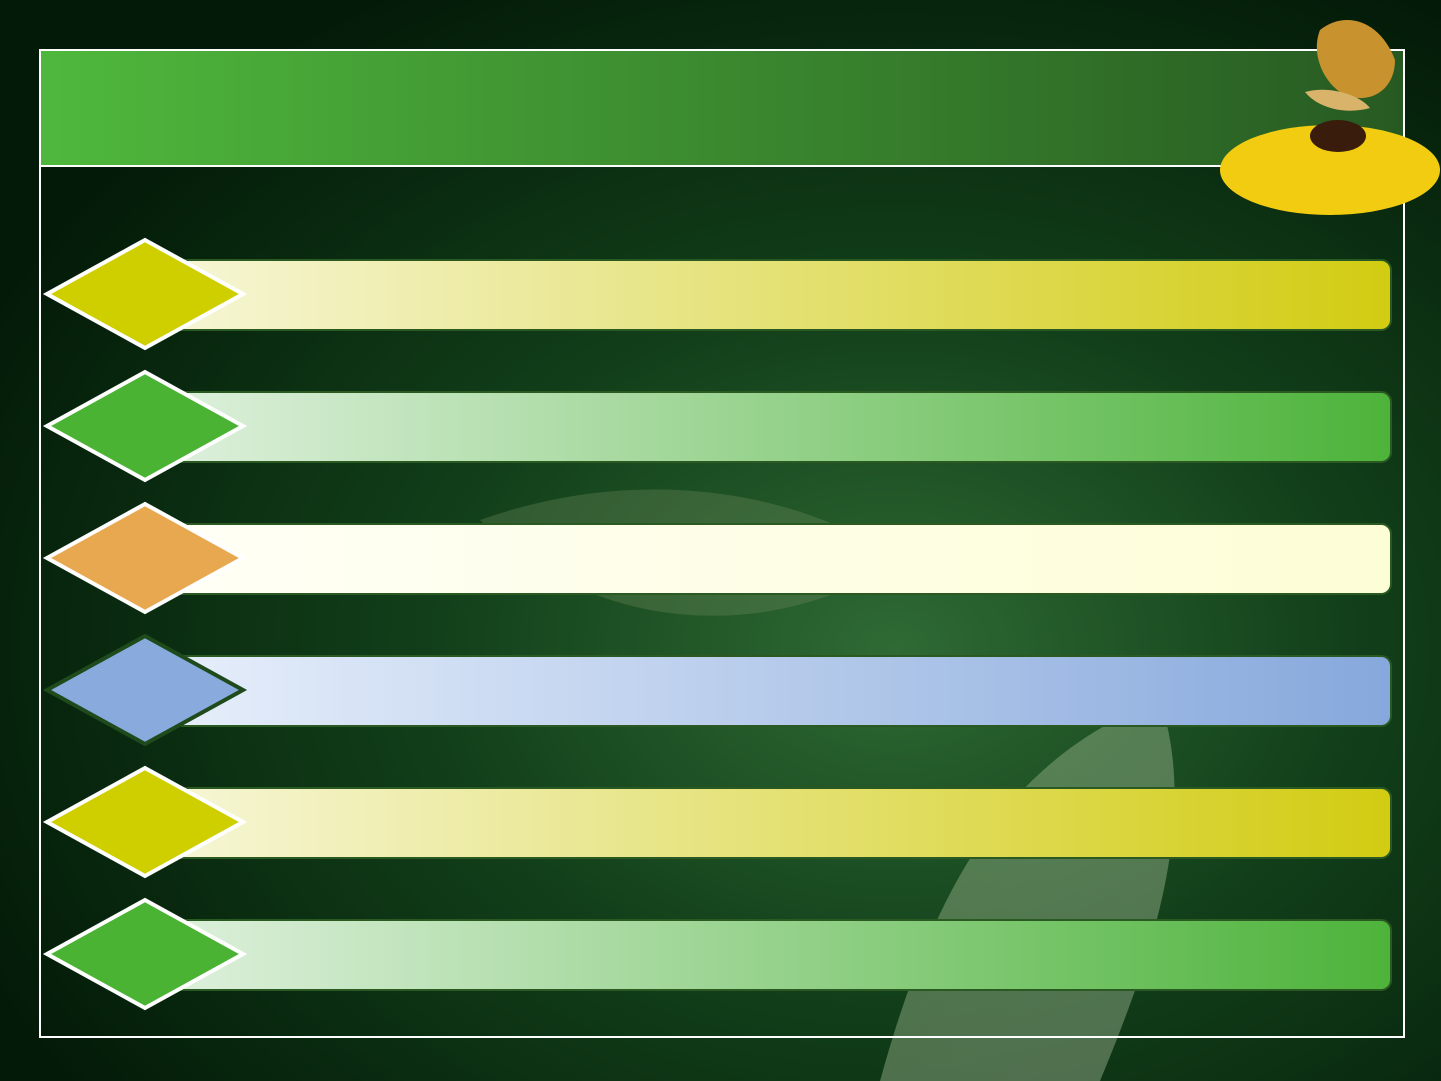  Describe the element at coordinates (145, 624) in the screenshot. I see `diamonds` at that location.